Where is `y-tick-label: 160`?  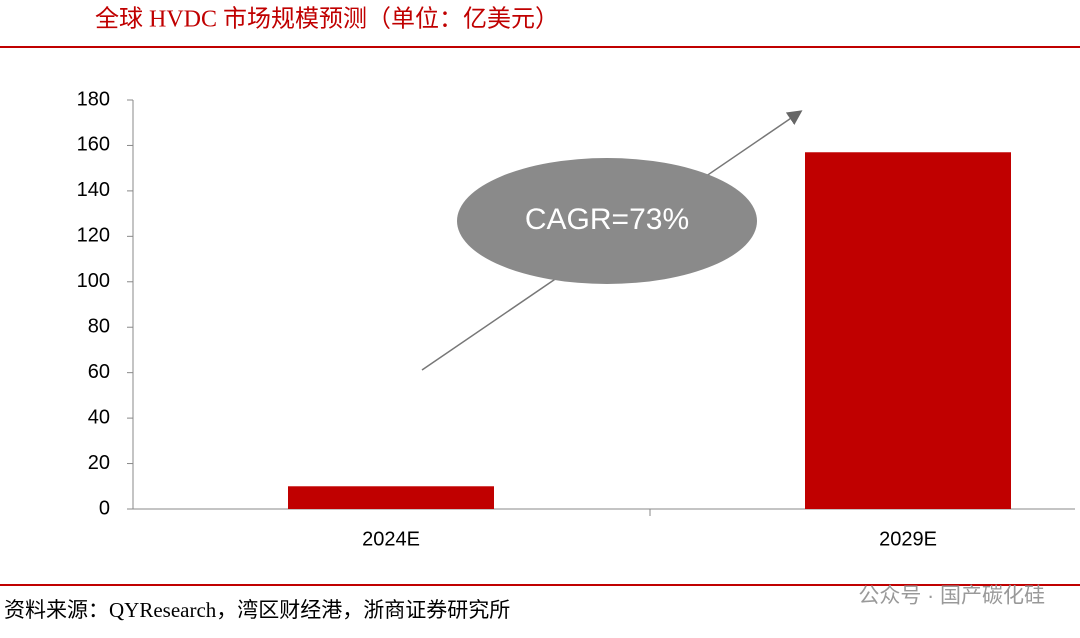
y-tick-label: 160 is located at coordinates (93, 145).